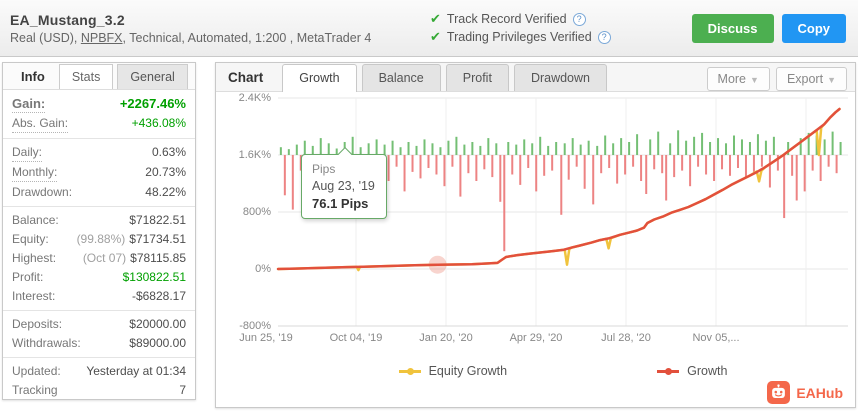 Image resolution: width=858 pixels, height=411 pixels. What do you see at coordinates (409, 371) in the screenshot?
I see `equity-growth-marker-icon` at bounding box center [409, 371].